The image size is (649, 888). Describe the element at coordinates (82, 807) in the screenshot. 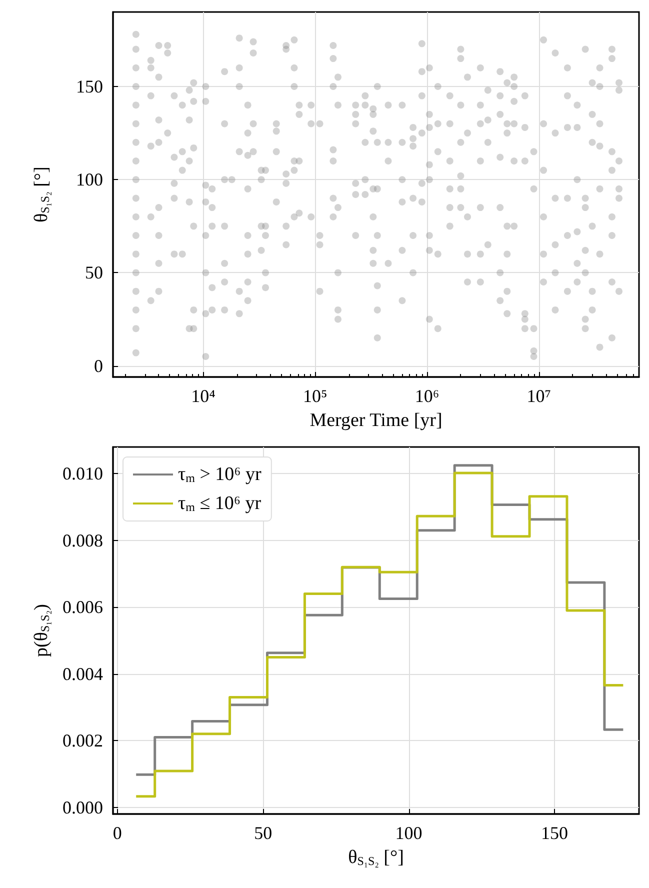

I see `y-tick-label: 0.000` at that location.